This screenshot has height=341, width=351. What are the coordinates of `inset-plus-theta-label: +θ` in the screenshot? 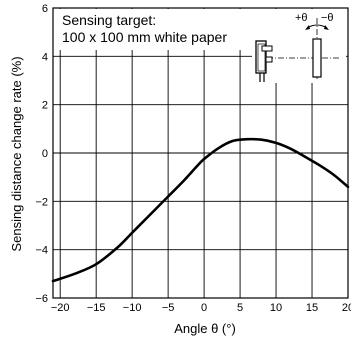 It's located at (301, 18).